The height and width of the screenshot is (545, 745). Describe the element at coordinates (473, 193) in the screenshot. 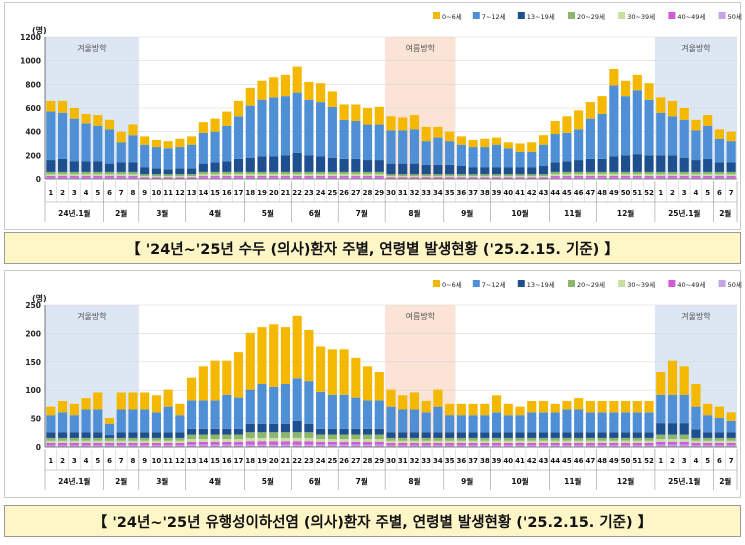

I see `chickenpox-week-label-36: 37` at that location.